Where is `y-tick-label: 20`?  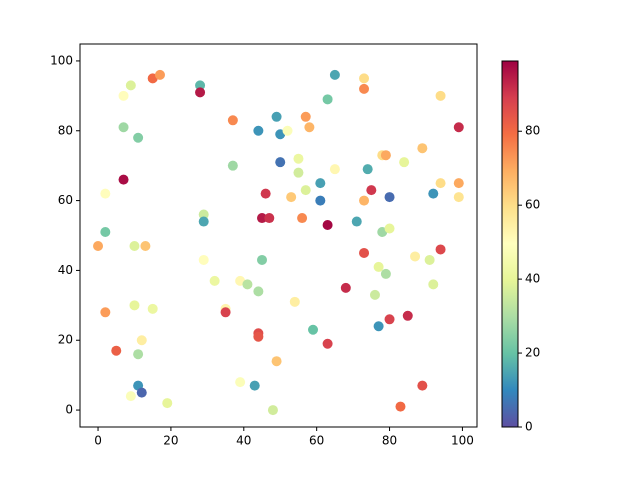
y-tick-label: 20 is located at coordinates (65, 340).